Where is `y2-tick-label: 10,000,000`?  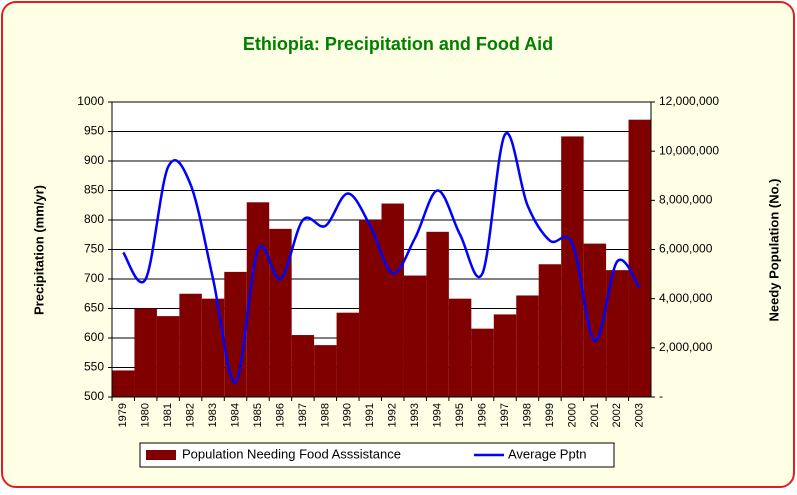 y2-tick-label: 10,000,000 is located at coordinates (689, 150).